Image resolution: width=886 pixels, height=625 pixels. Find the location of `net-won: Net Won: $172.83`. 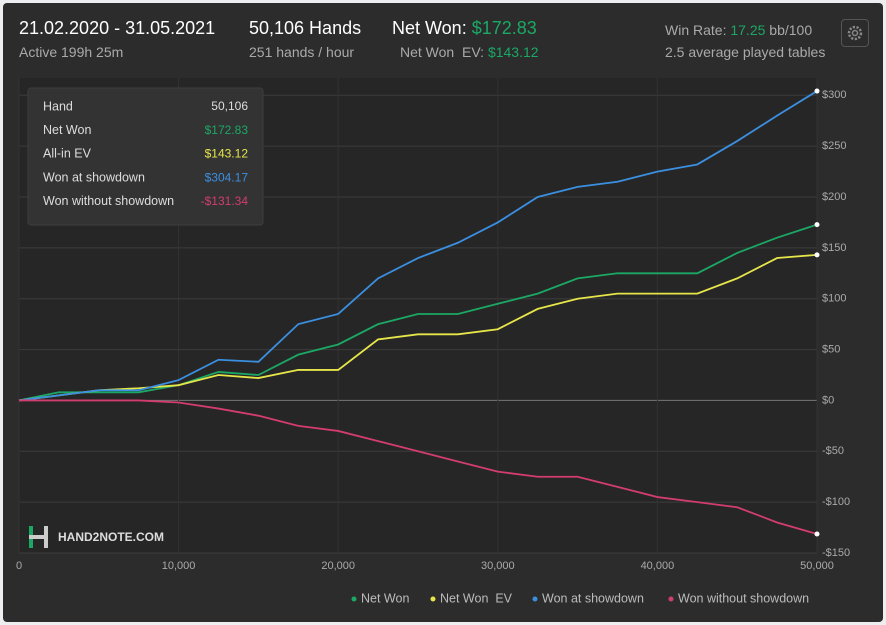

net-won: Net Won: $172.83 is located at coordinates (464, 28).